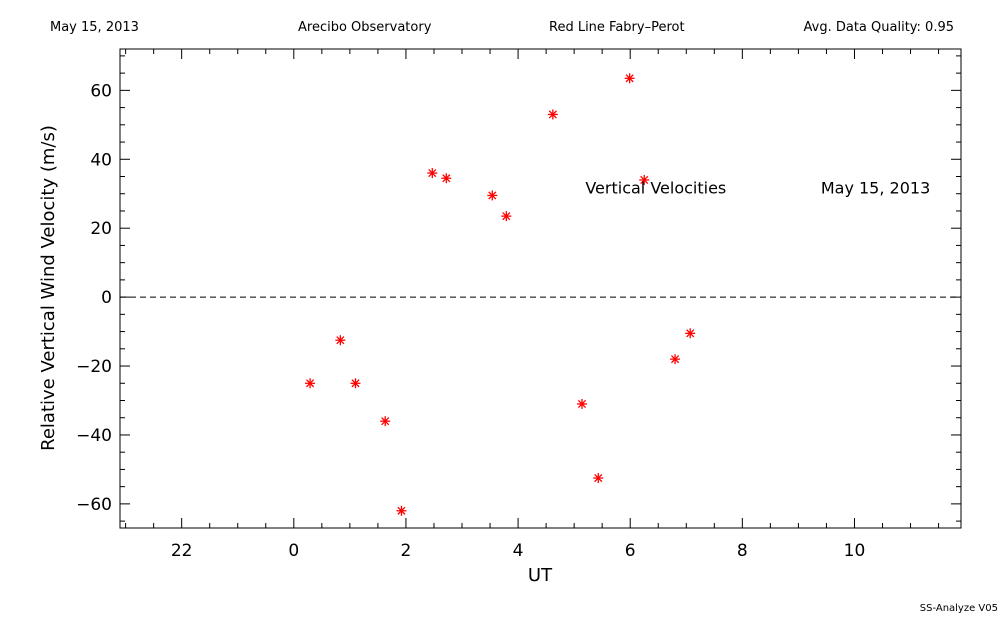 The image size is (1000, 625). What do you see at coordinates (655, 188) in the screenshot?
I see `annotation-label: Vertical Velocities` at bounding box center [655, 188].